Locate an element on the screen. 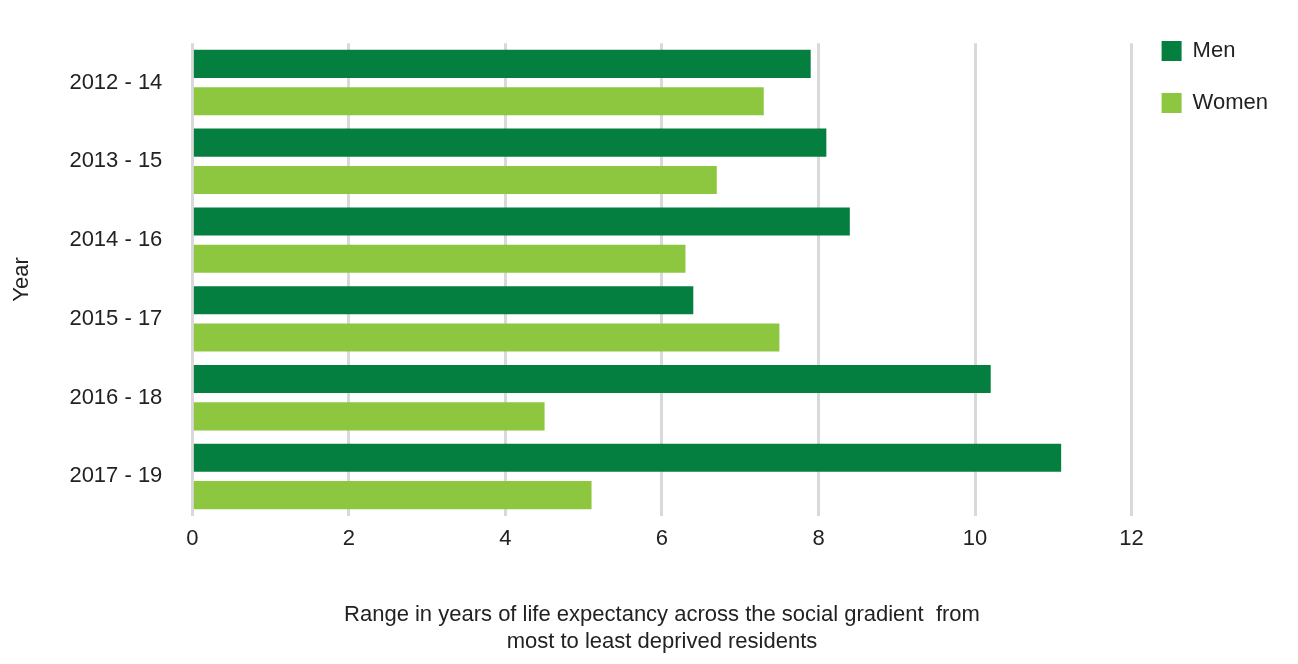 This screenshot has width=1298, height=664. legend-label: Men is located at coordinates (1214, 50).